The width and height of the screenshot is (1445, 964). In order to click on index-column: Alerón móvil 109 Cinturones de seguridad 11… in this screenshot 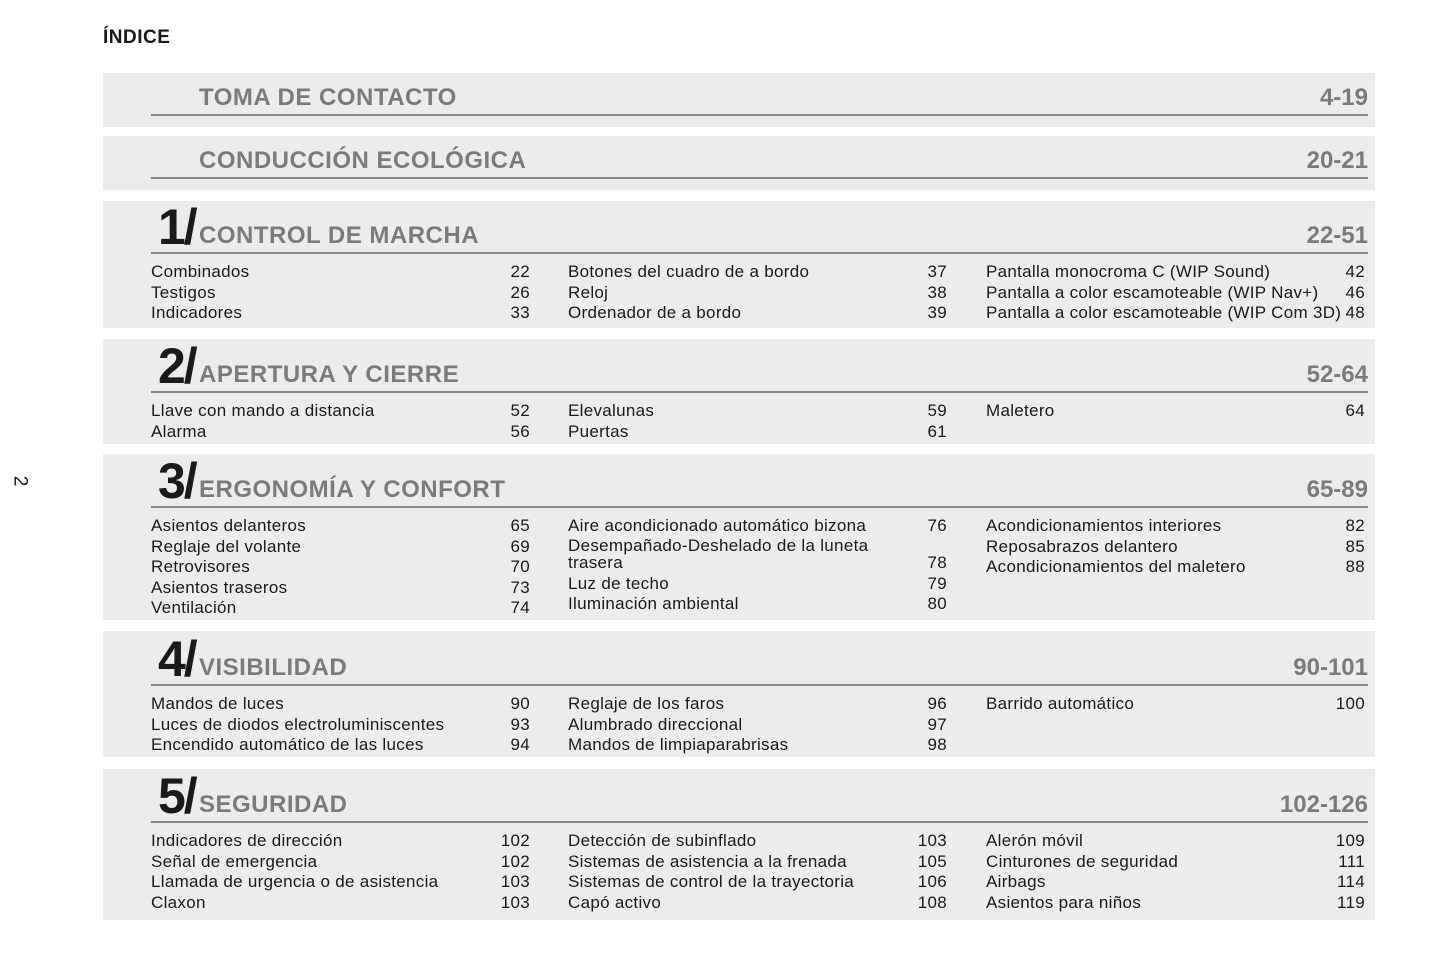, I will do `click(1175, 872)`.